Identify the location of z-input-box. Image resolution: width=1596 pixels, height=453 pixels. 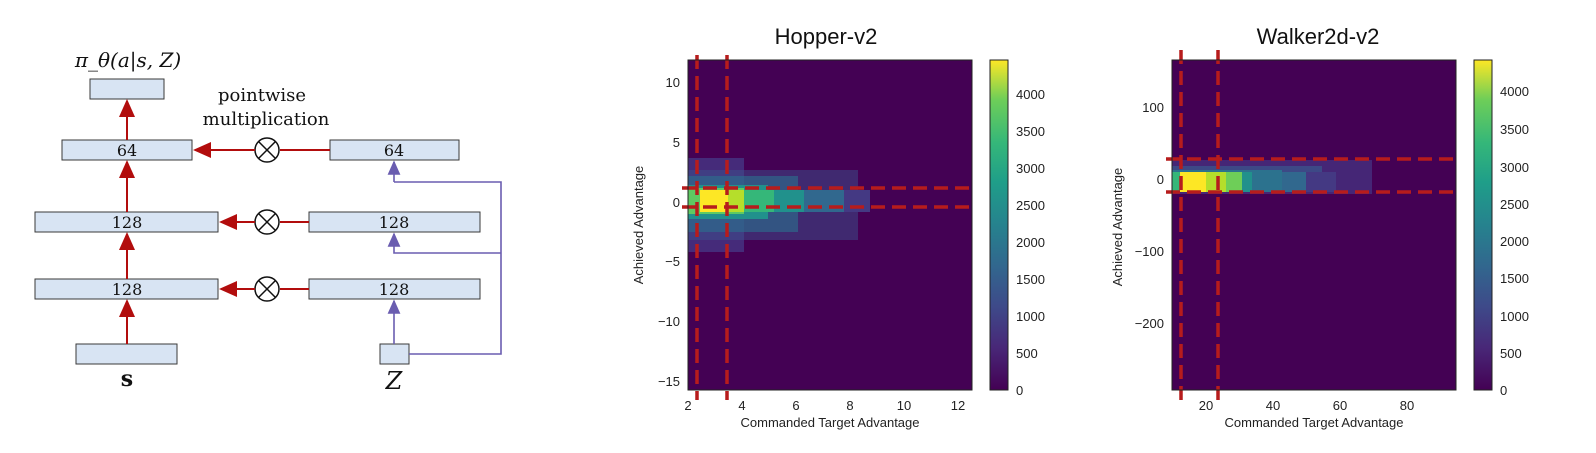
(394, 354).